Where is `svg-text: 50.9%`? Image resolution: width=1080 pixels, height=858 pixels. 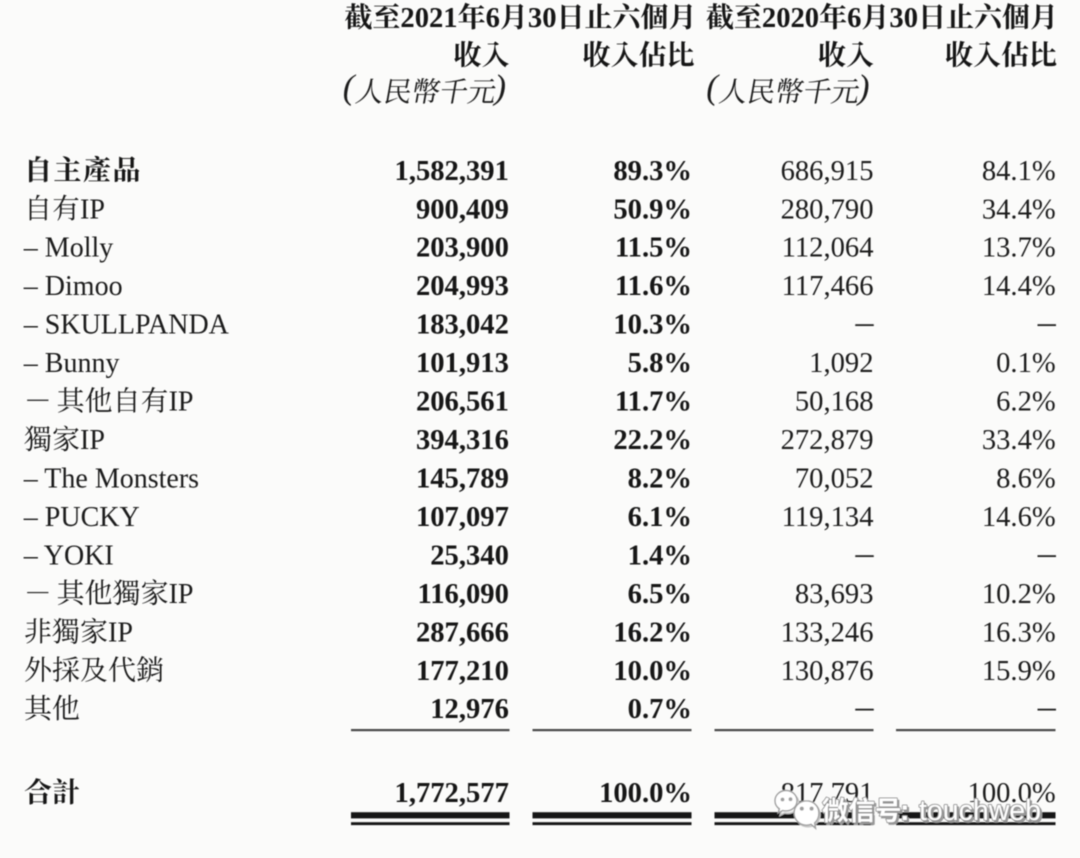 svg-text: 50.9% is located at coordinates (652, 209).